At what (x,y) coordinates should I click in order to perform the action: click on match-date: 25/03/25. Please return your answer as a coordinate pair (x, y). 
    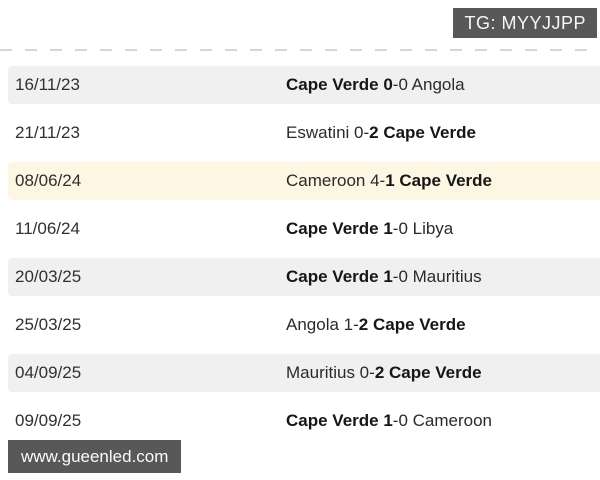
    Looking at the image, I should click on (48, 324).